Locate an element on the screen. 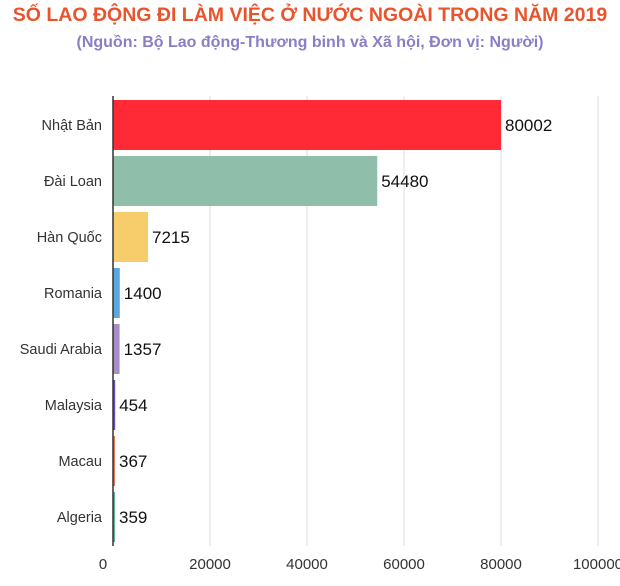  category-label-4: Saudi Arabia is located at coordinates (61, 350).